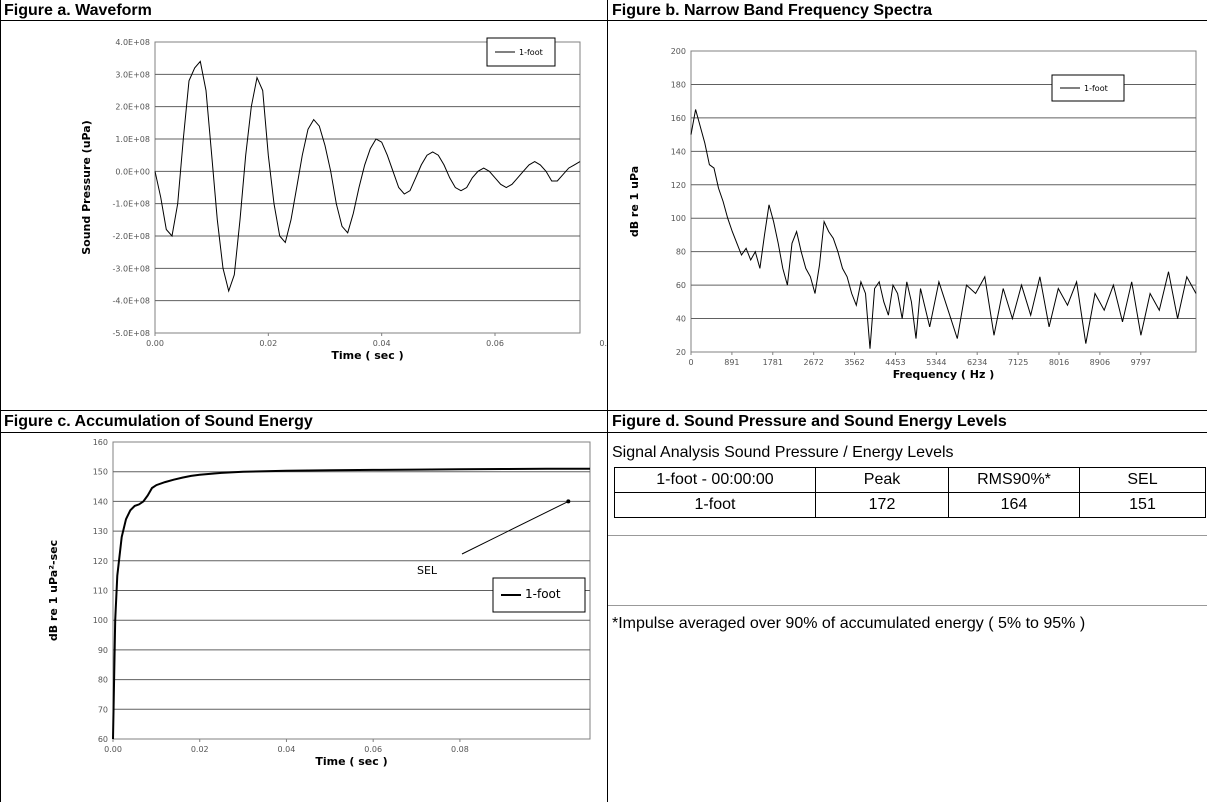 The height and width of the screenshot is (802, 1207). What do you see at coordinates (854, 362) in the screenshot?
I see `x-tick-label: 3562` at bounding box center [854, 362].